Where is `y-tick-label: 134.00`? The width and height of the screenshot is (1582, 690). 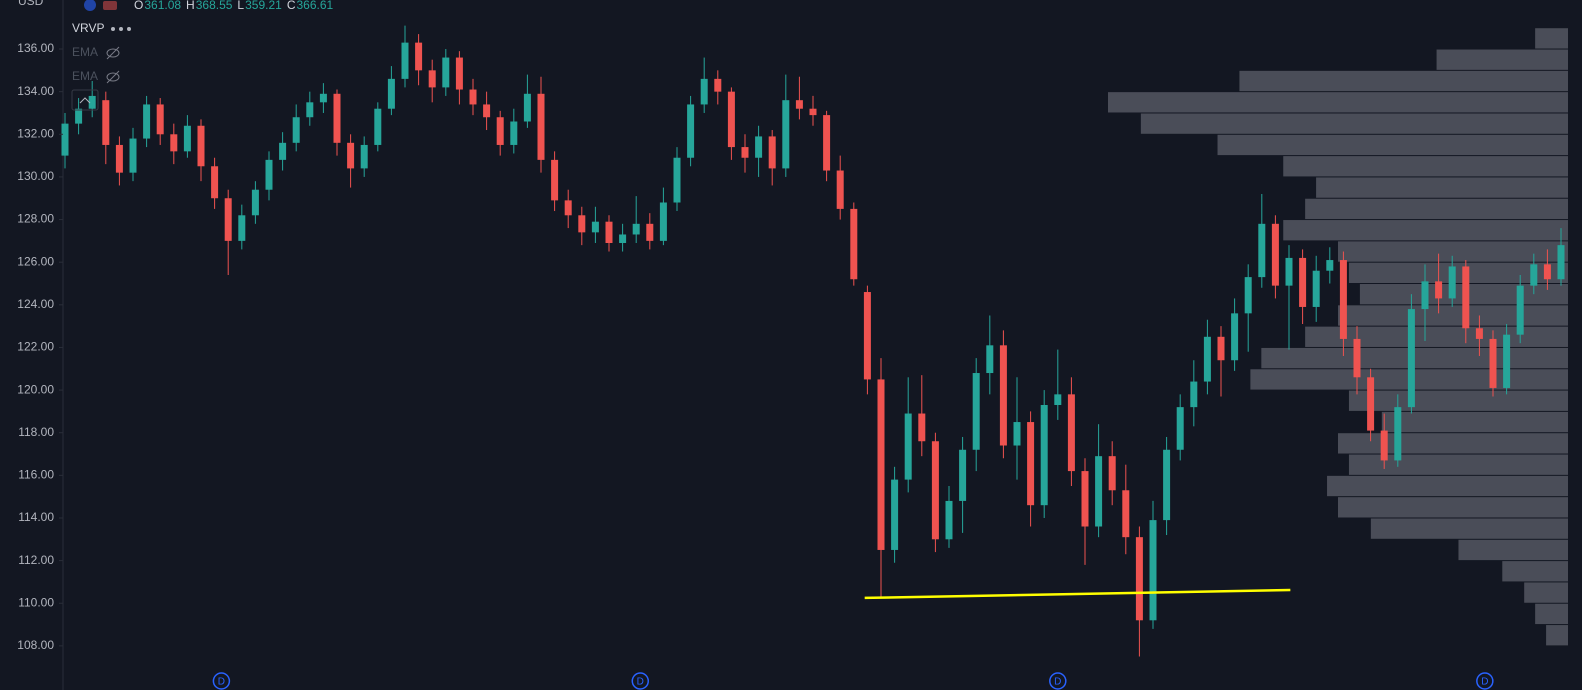 y-tick-label: 134.00 is located at coordinates (35, 91).